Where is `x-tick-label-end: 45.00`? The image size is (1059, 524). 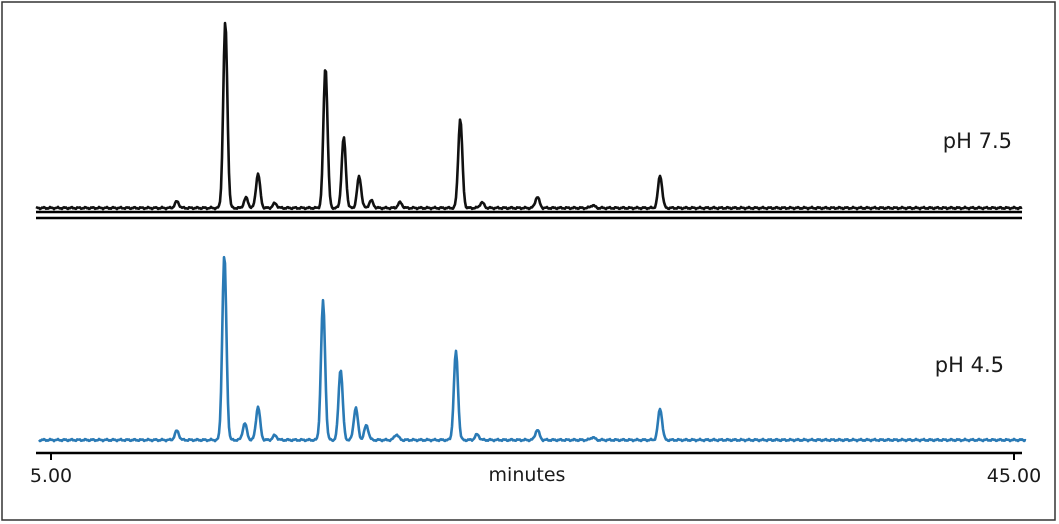 x-tick-label-end: 45.00 is located at coordinates (1014, 476).